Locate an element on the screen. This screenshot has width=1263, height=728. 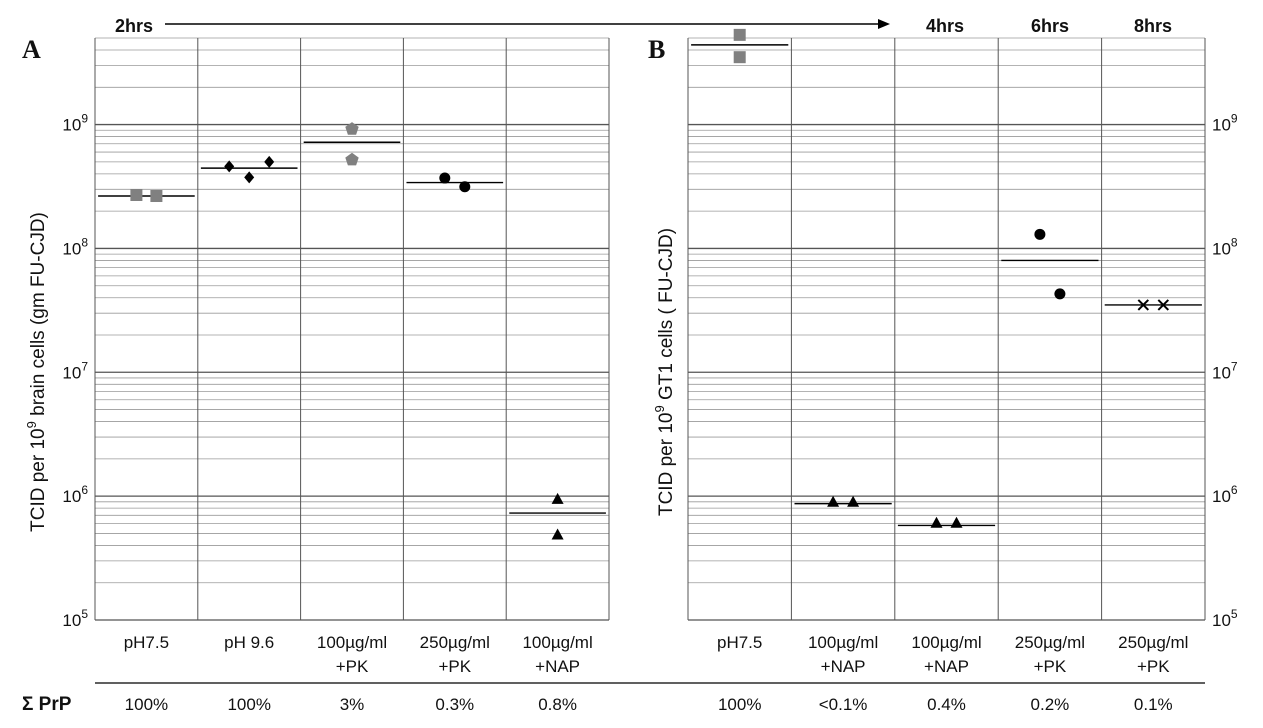
time-arrow-head is located at coordinates (884, 24).